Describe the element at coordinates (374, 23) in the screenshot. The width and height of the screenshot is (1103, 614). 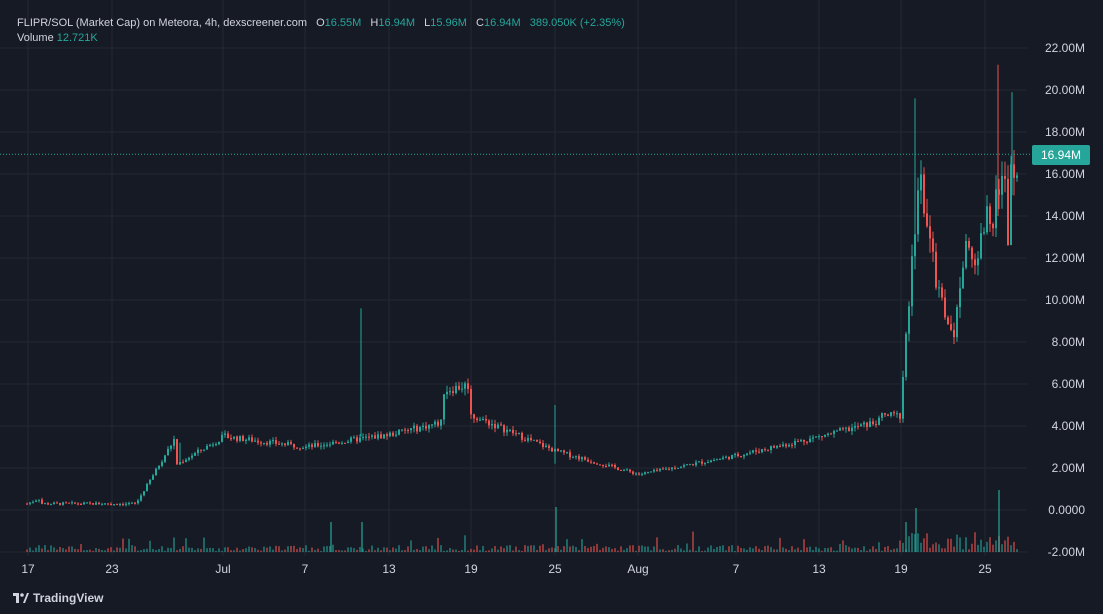
I see `high-label: H` at that location.